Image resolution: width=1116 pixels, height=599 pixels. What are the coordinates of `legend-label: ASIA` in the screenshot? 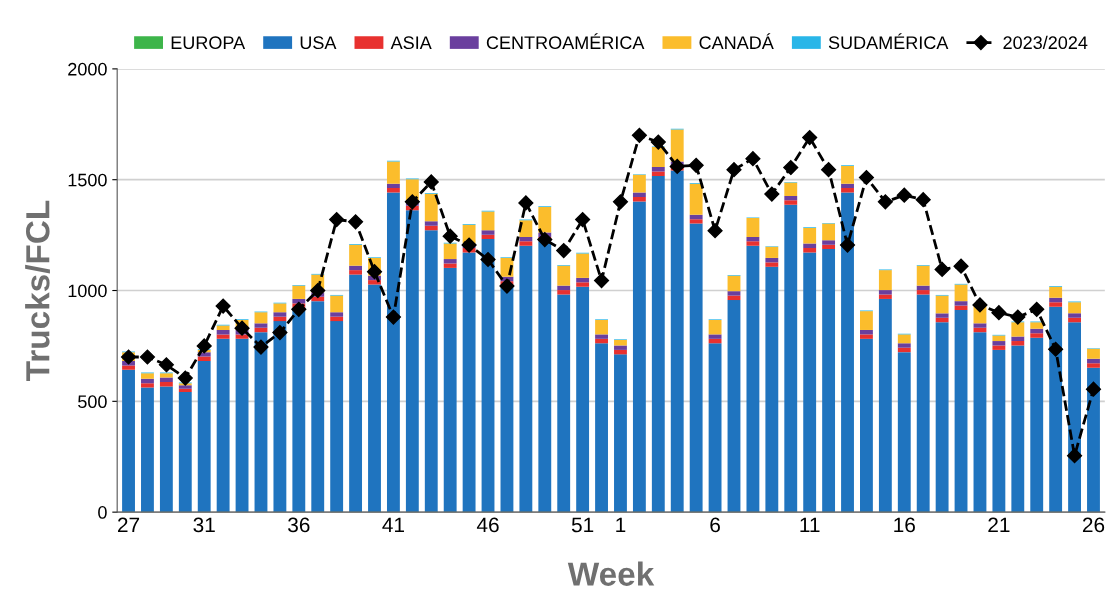 It's located at (411, 43).